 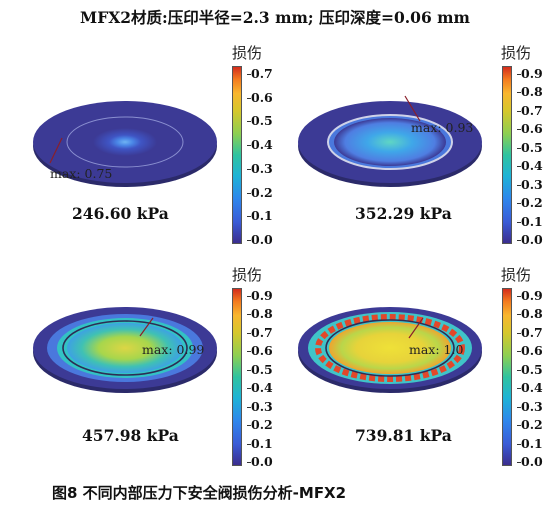 What do you see at coordinates (516, 53) in the screenshot?
I see `colorbar-title-2: 损伤` at bounding box center [516, 53].